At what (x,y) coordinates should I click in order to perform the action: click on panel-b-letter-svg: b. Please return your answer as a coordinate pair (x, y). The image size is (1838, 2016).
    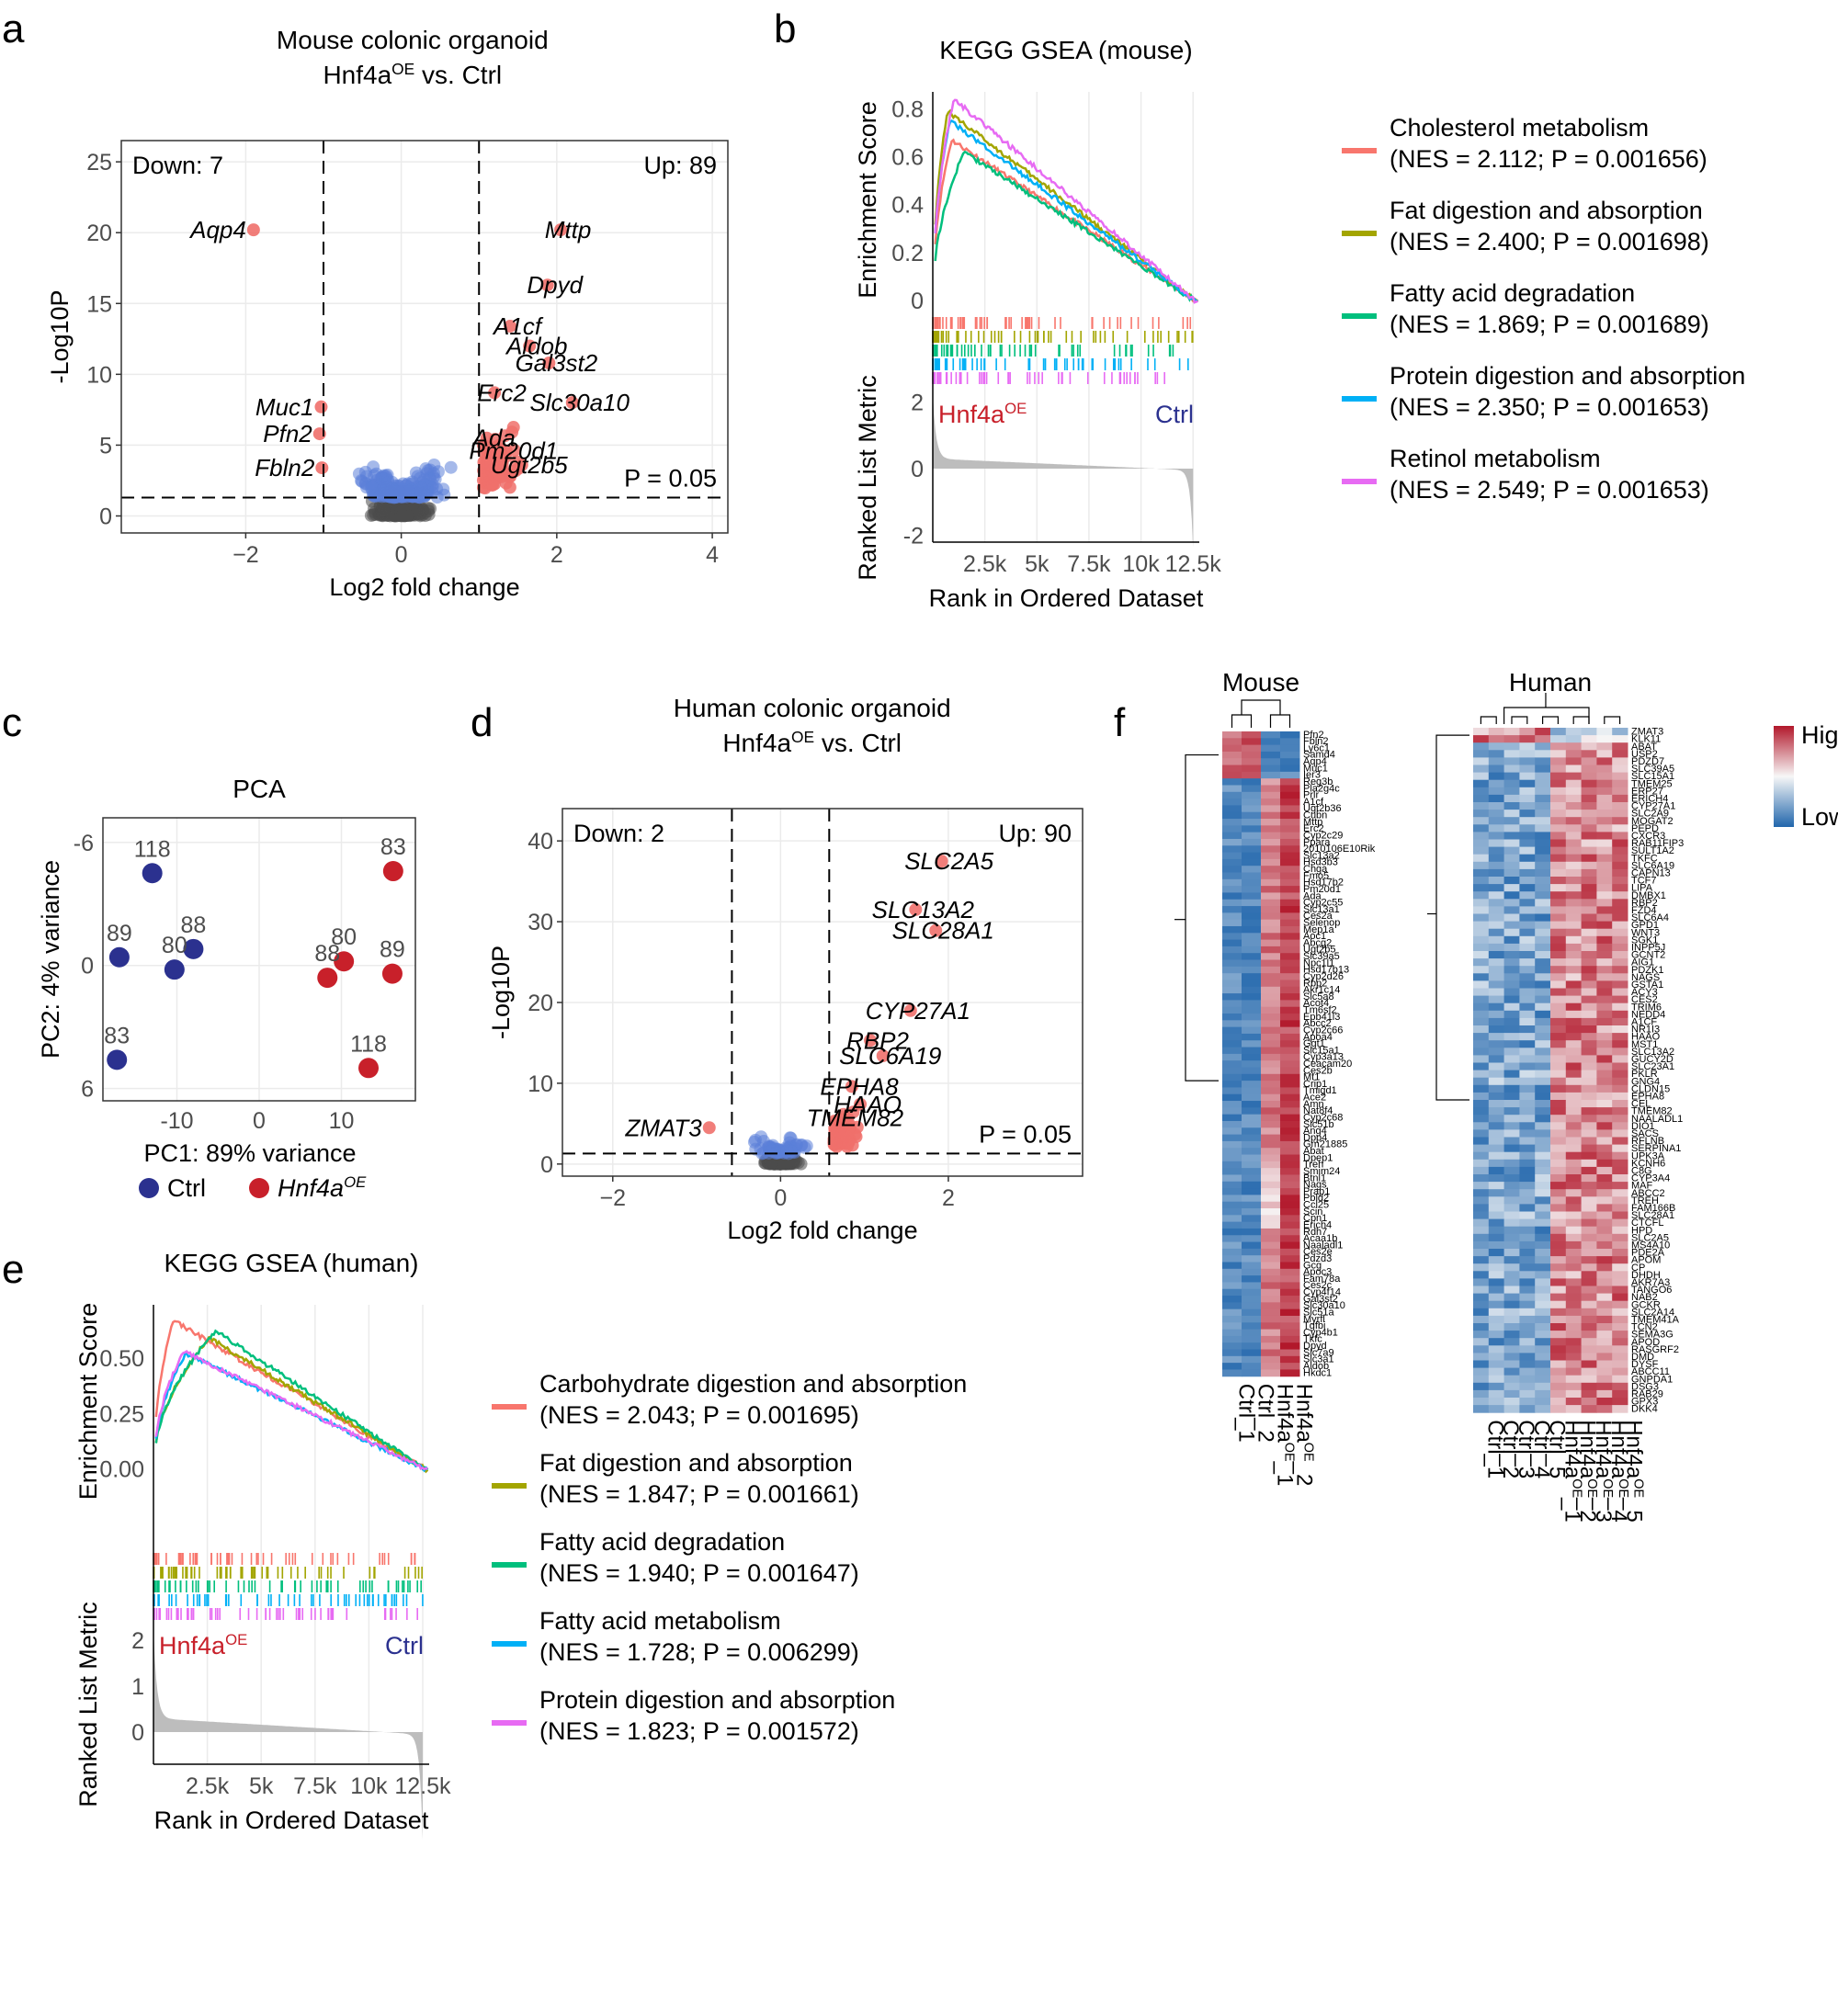
    Looking at the image, I should click on (785, 28).